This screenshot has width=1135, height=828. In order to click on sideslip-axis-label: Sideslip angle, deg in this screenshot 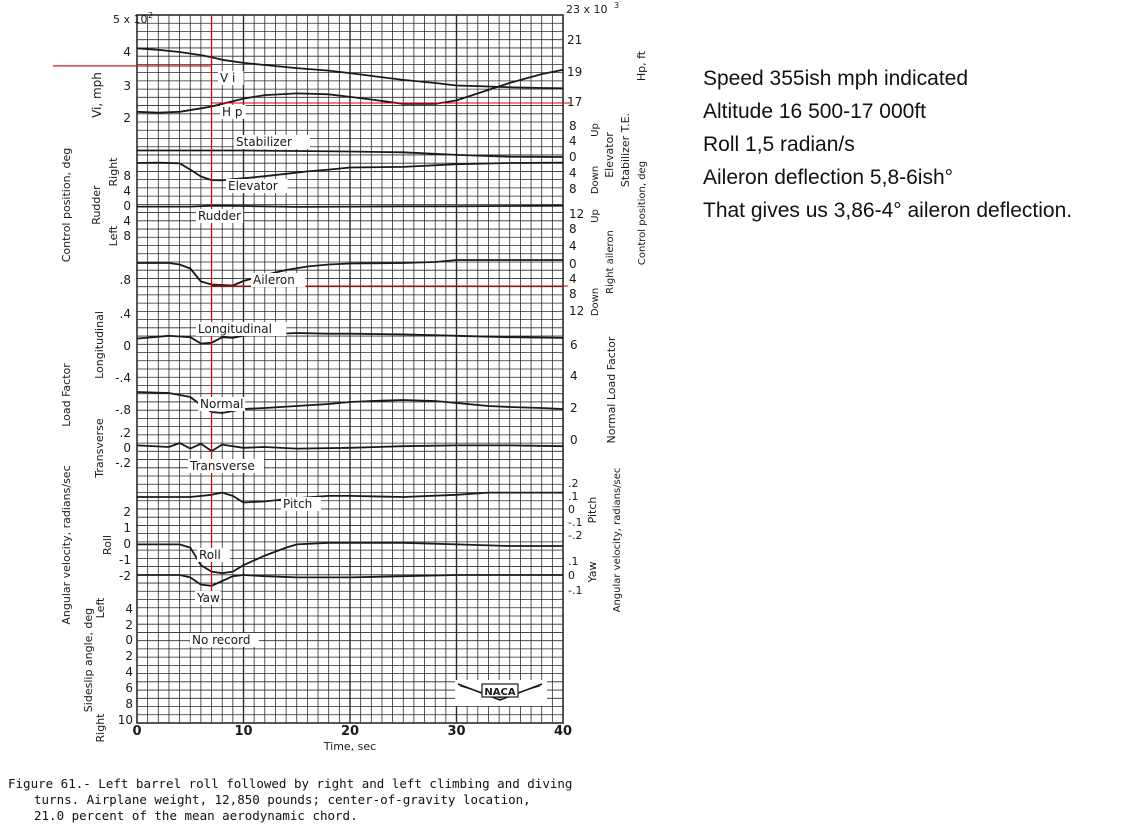, I will do `click(88, 660)`.